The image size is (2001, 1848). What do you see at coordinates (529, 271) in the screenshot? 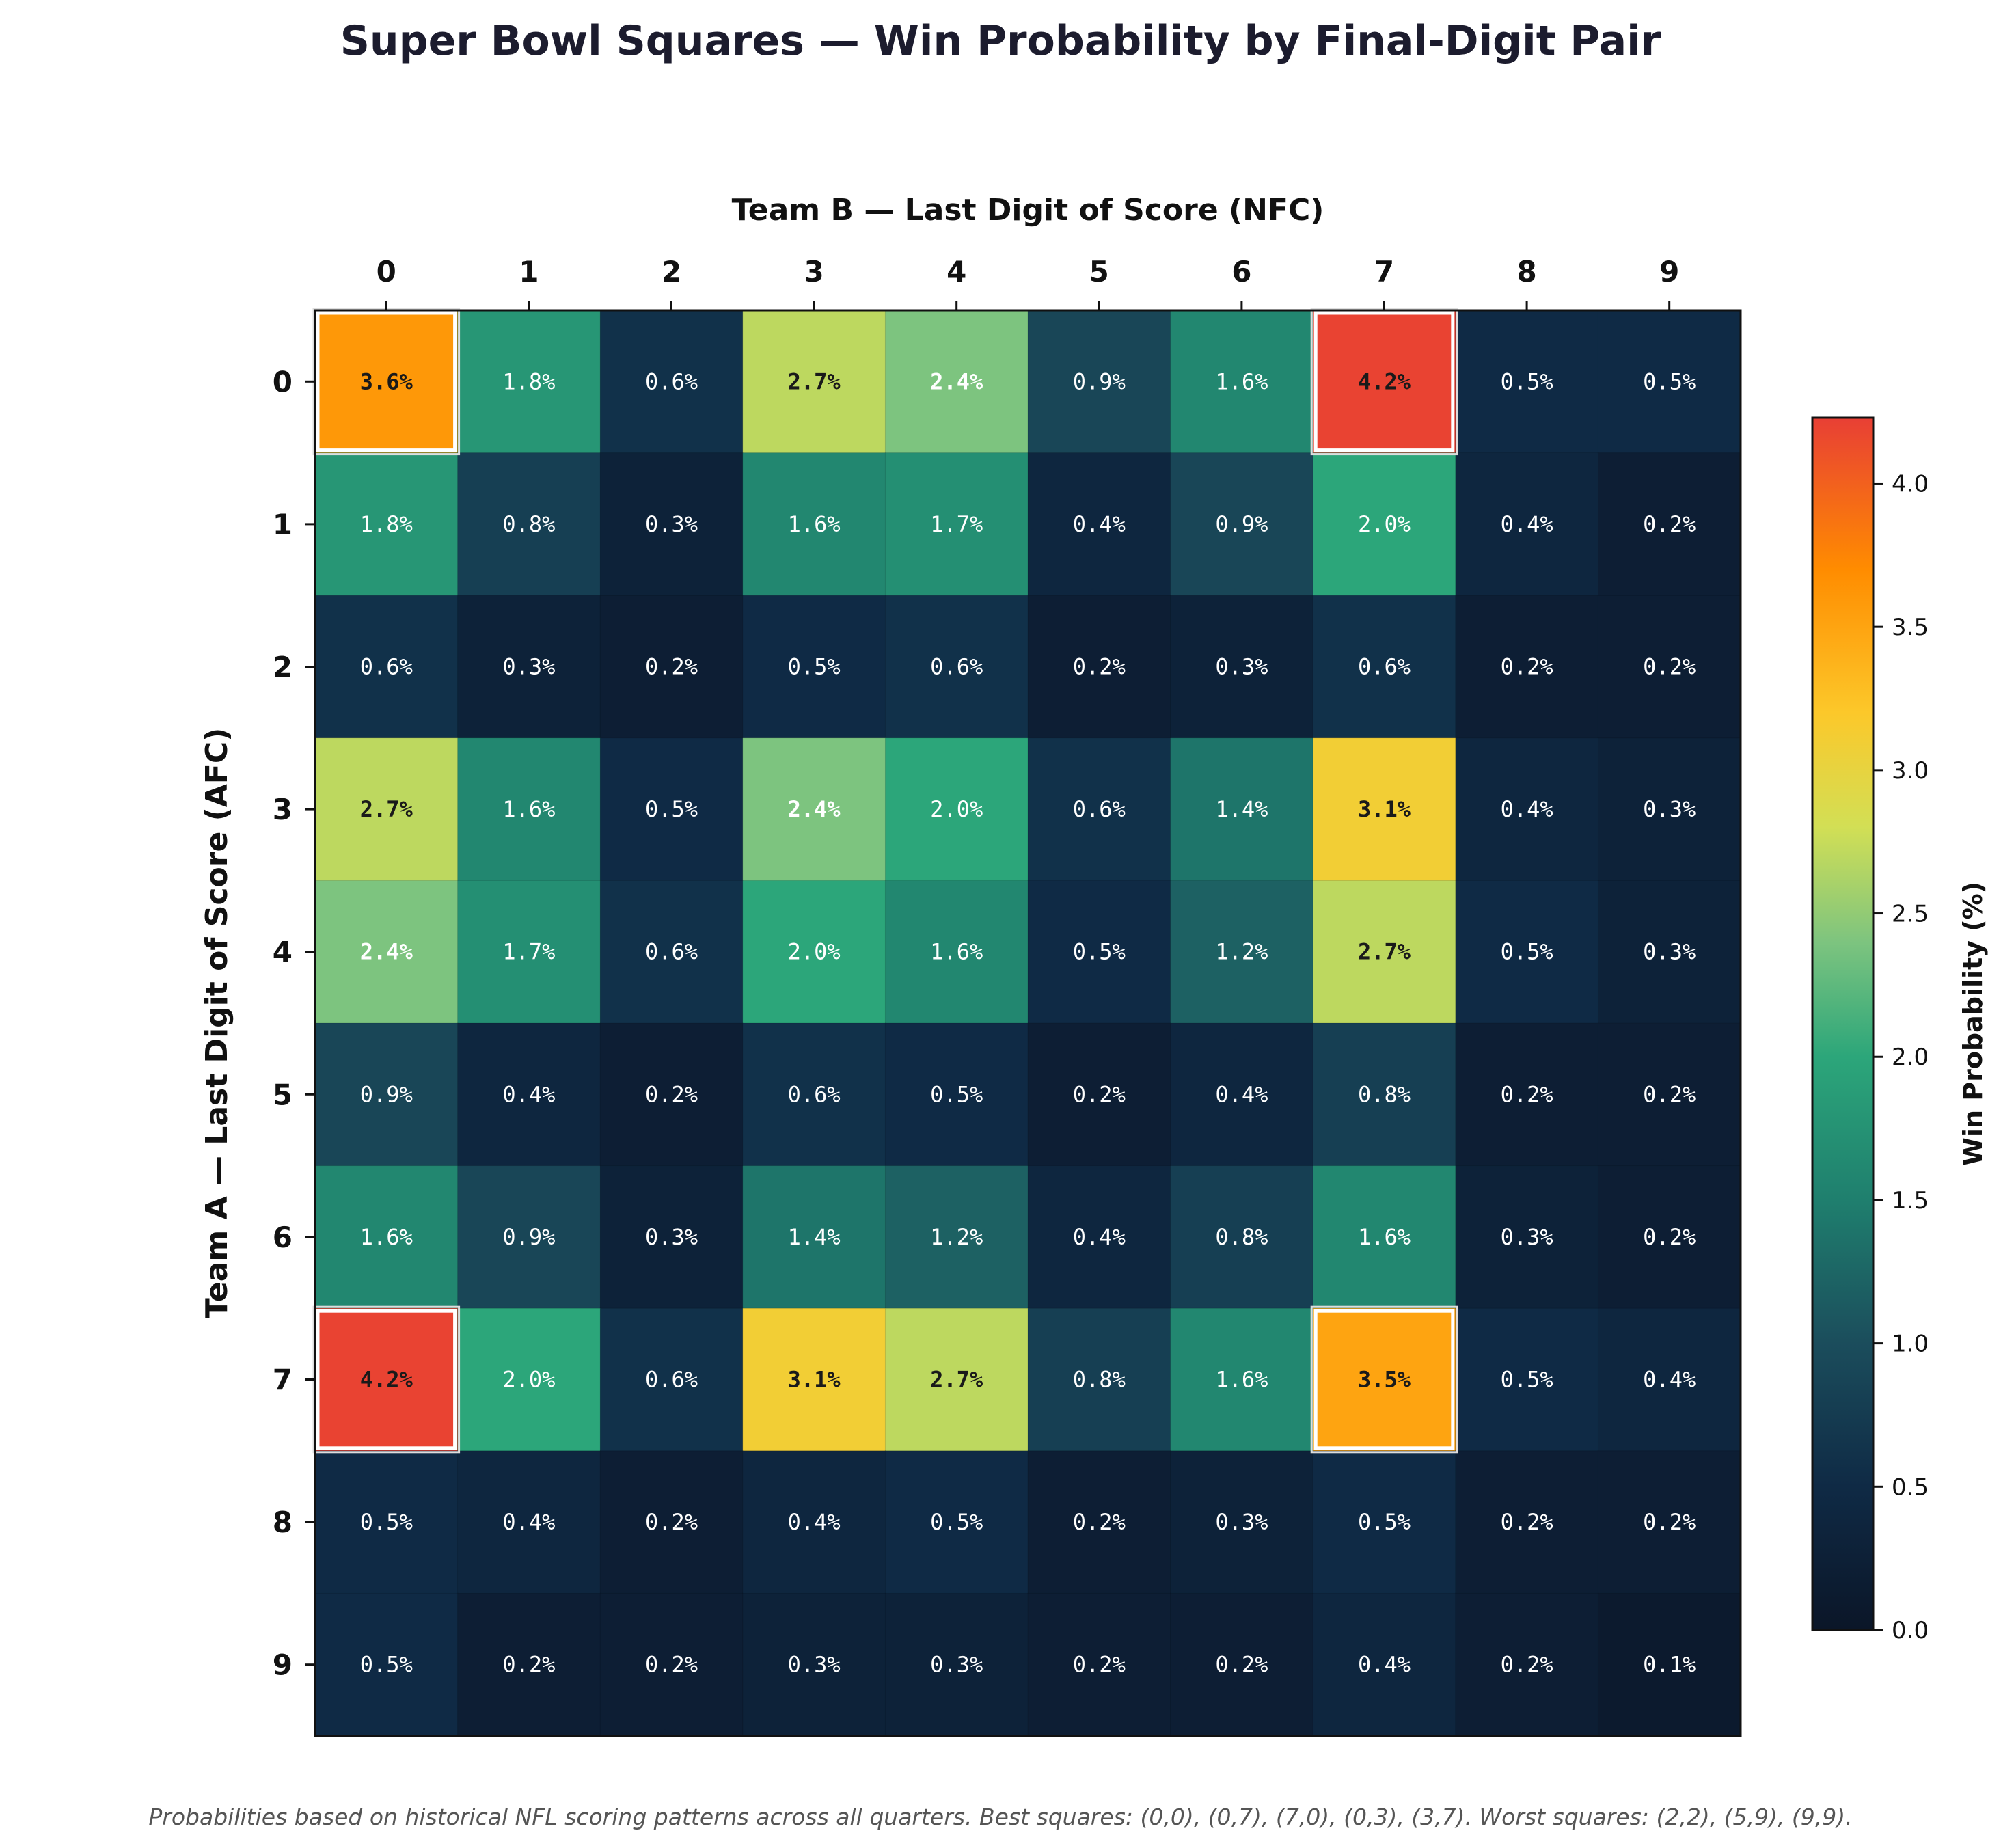
I see `x-tick-label: 1` at bounding box center [529, 271].